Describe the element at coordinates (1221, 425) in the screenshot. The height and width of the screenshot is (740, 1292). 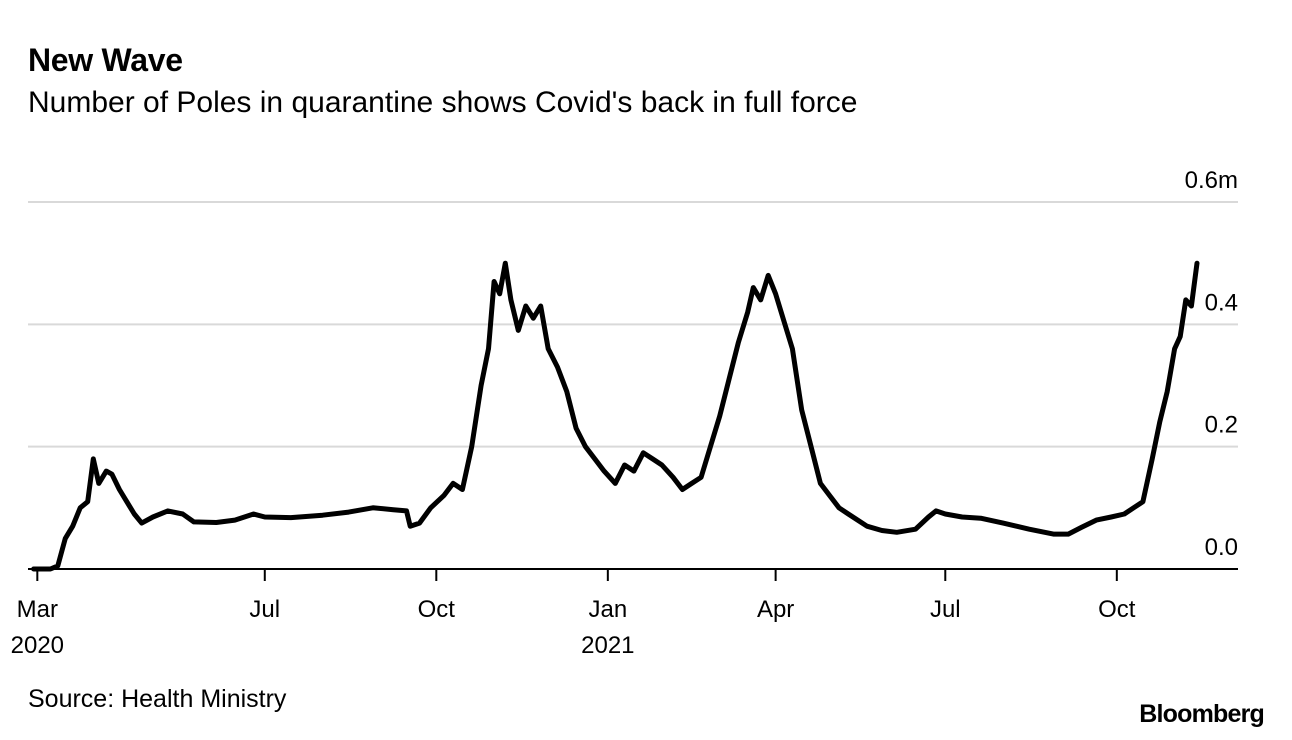
I see `y-tick-label: 0.2` at that location.